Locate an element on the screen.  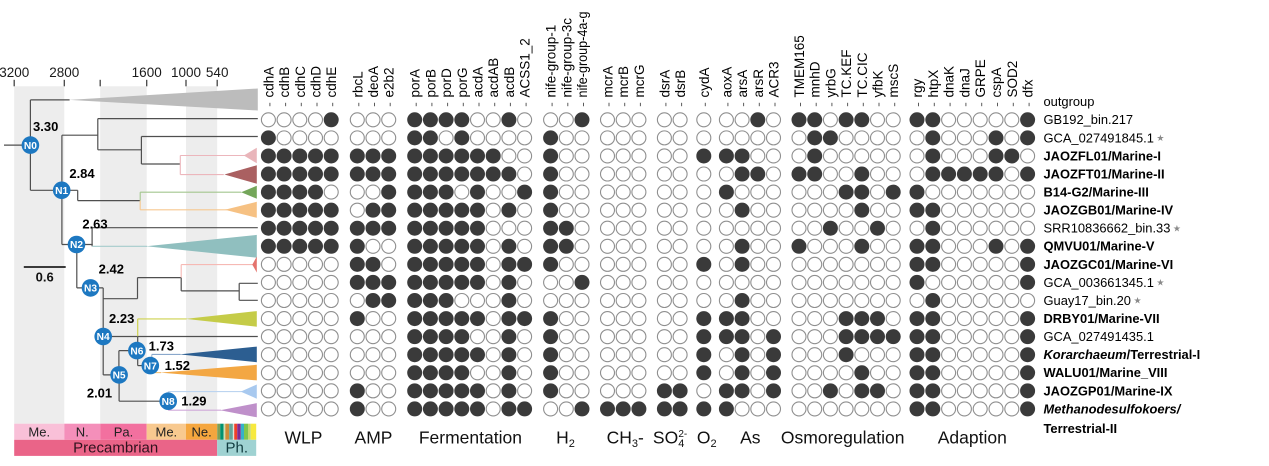
svg-text: acdAB is located at coordinates (493, 78).